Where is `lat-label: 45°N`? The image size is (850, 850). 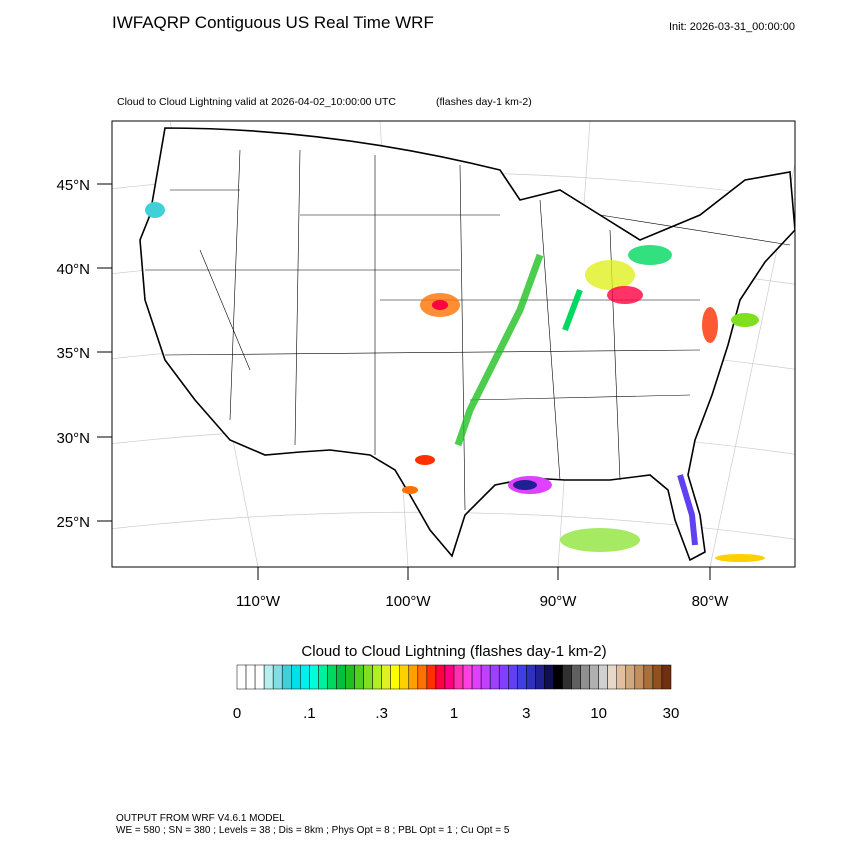
lat-label: 45°N is located at coordinates (73, 185).